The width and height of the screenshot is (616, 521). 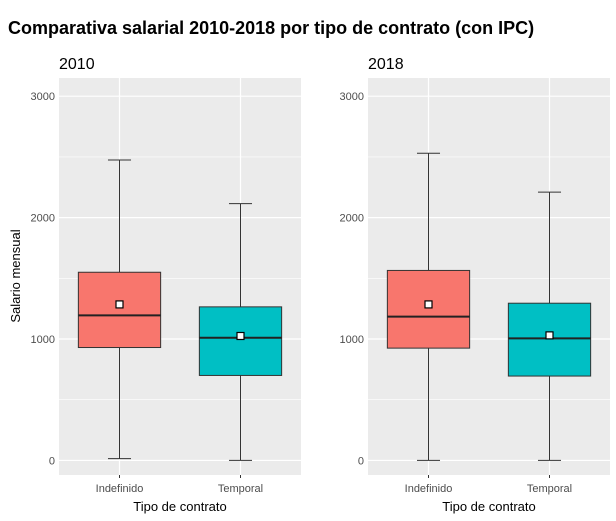 I want to click on y-tick-labels-2010: 0 1000 2000 3000, so click(x=43, y=279).